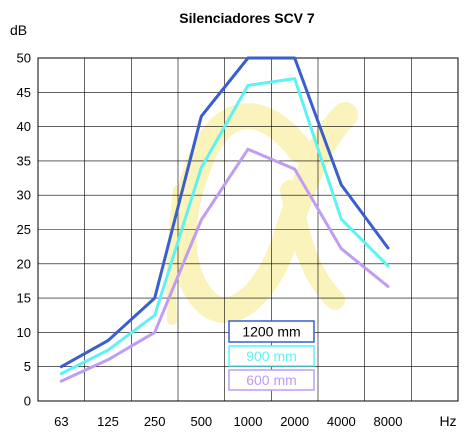 The width and height of the screenshot is (470, 443). Describe the element at coordinates (312, 245) in the screenshot. I see `alpha-watermark-tail` at that location.